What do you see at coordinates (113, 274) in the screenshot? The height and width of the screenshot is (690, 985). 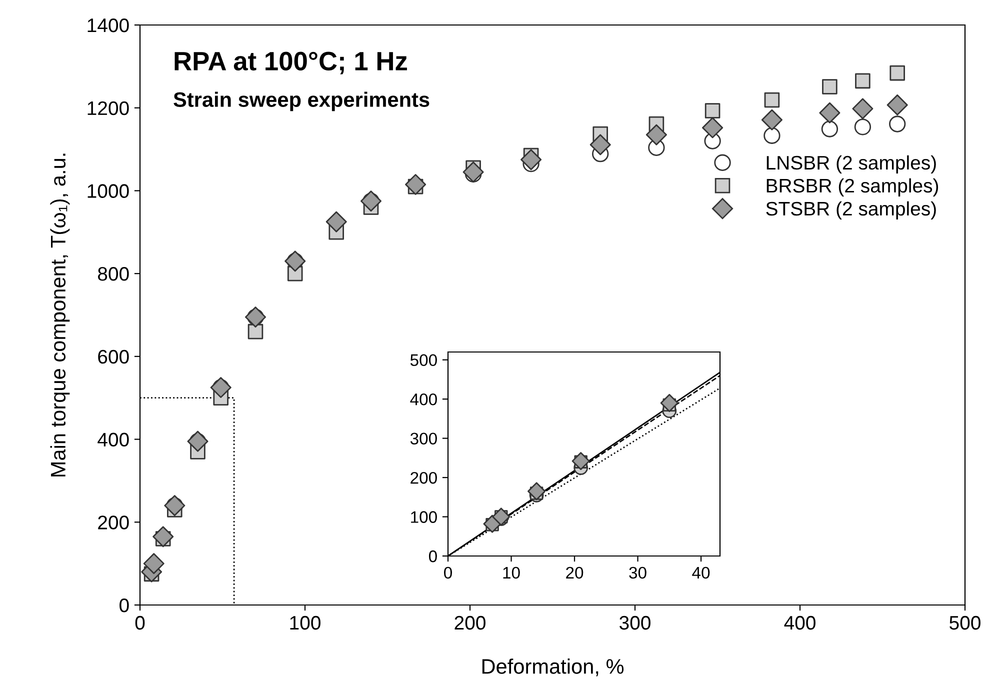 I see `y-tick-label: 800` at bounding box center [113, 274].